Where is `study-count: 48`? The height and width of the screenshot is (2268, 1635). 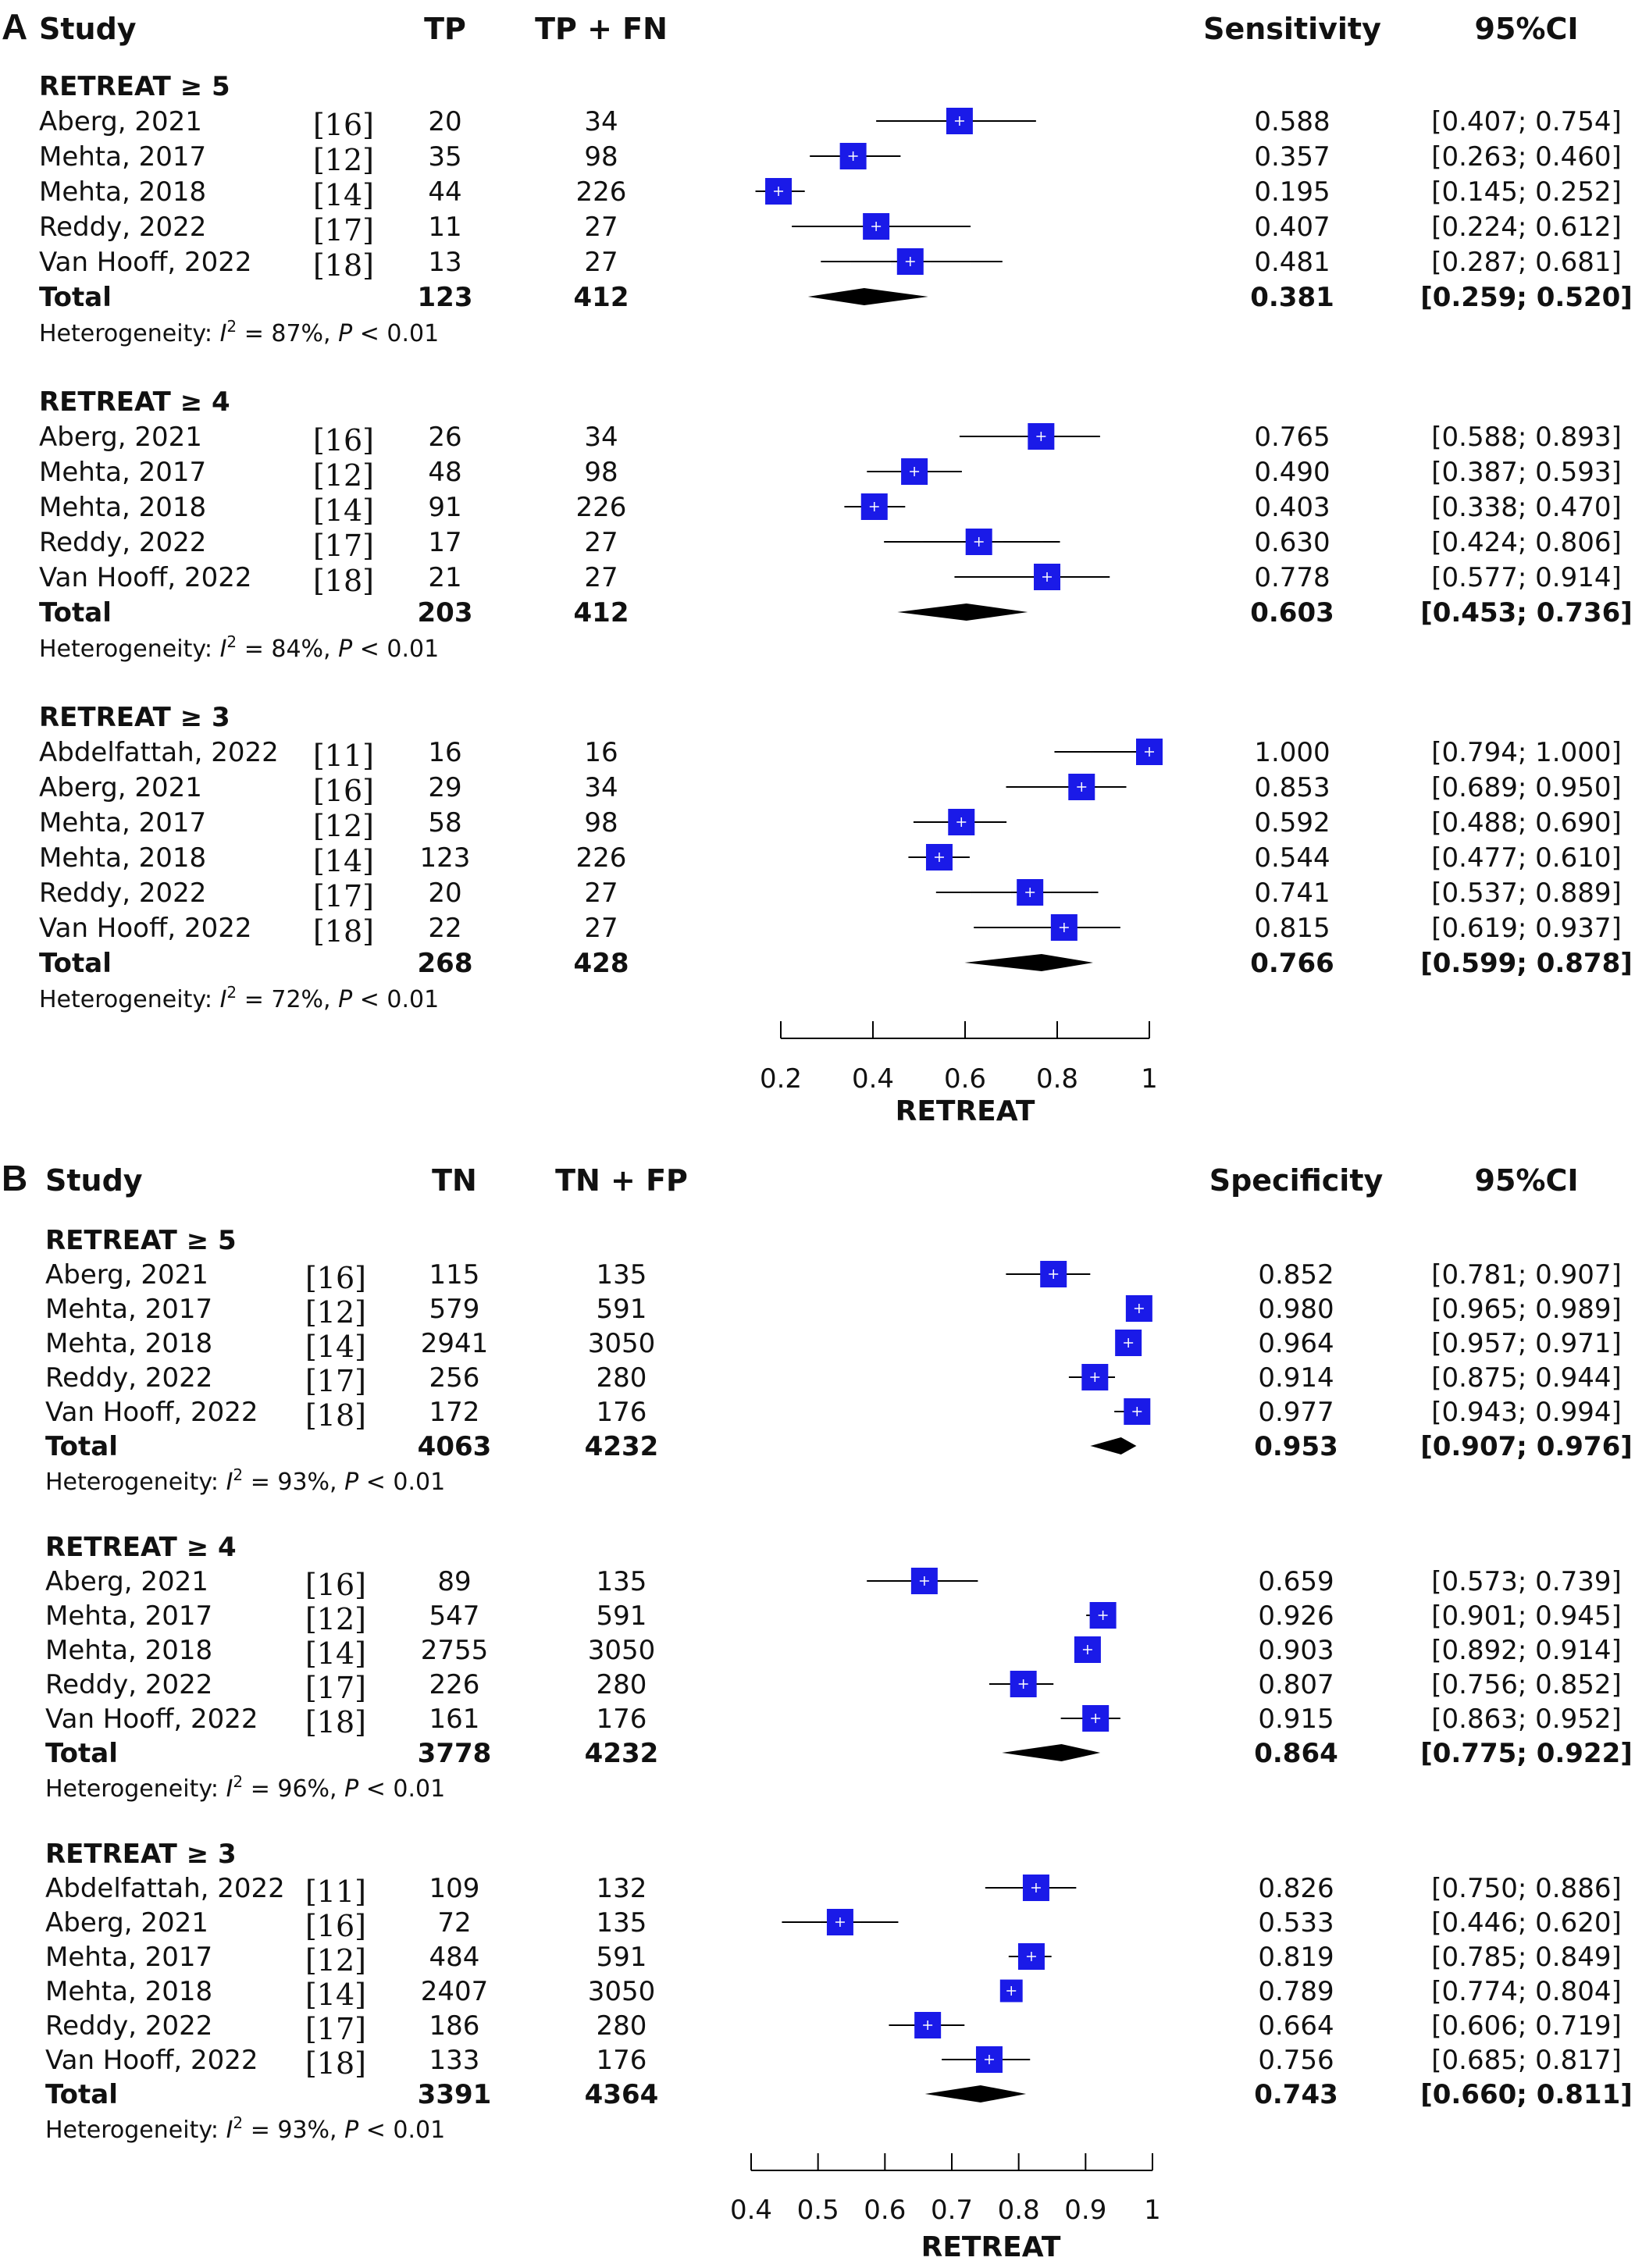
study-count: 48 is located at coordinates (444, 472).